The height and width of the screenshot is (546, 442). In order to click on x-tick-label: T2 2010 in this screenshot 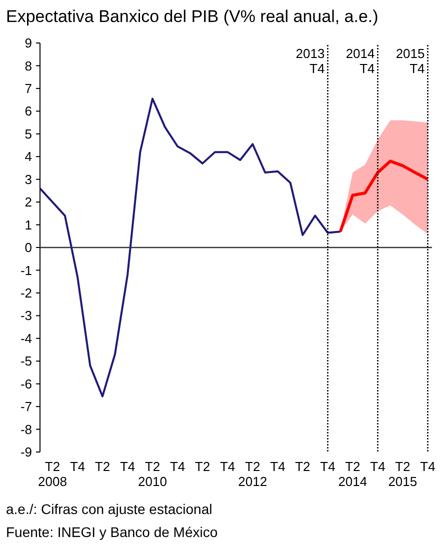, I will do `click(152, 474)`.